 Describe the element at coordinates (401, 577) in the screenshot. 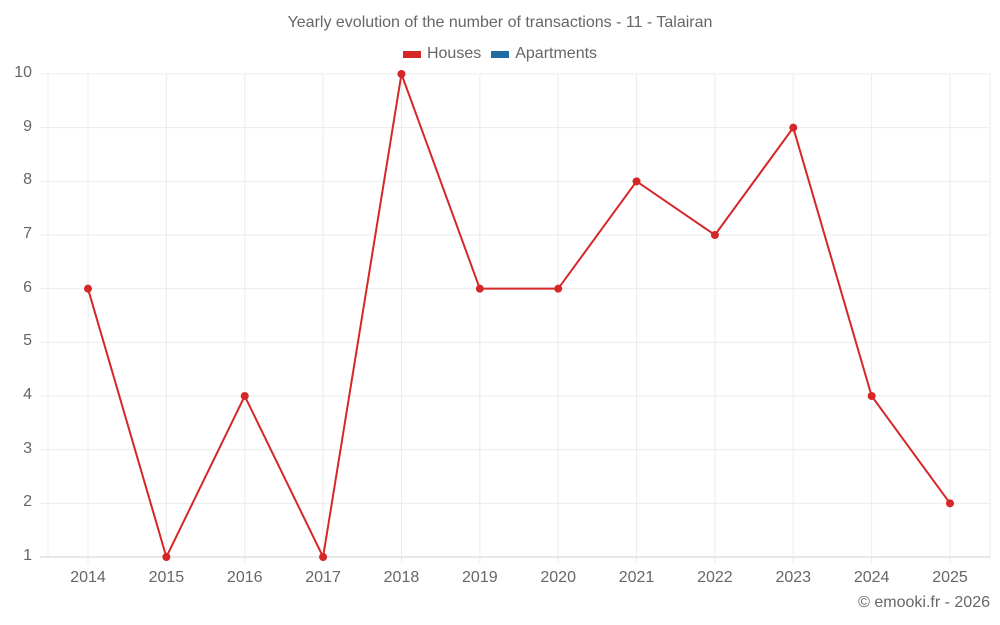

I see `x-tick-label: 2018` at that location.